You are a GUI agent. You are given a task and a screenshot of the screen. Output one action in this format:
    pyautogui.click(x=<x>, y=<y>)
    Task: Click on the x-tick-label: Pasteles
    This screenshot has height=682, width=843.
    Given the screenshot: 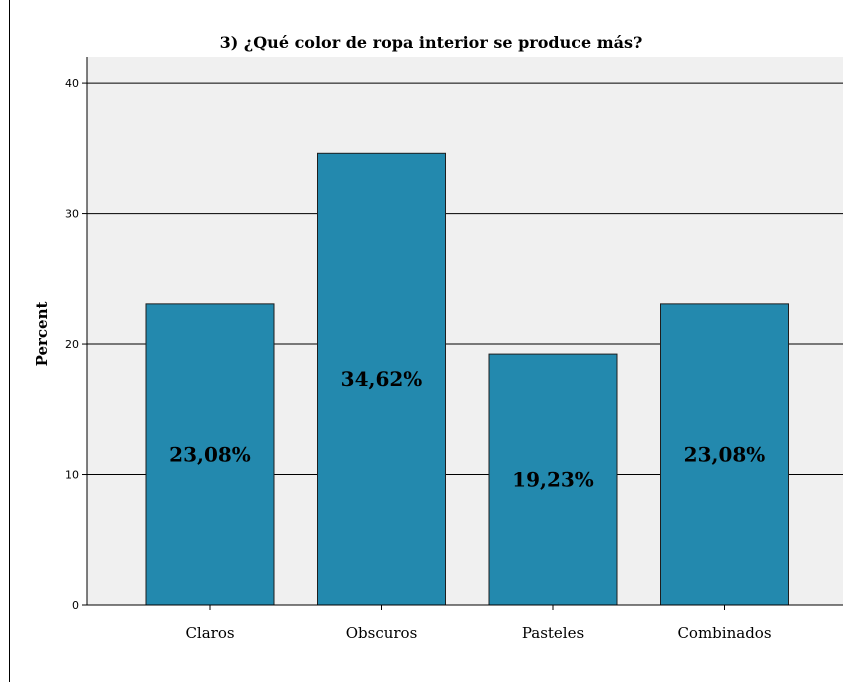 What is the action you would take?
    pyautogui.click(x=553, y=633)
    